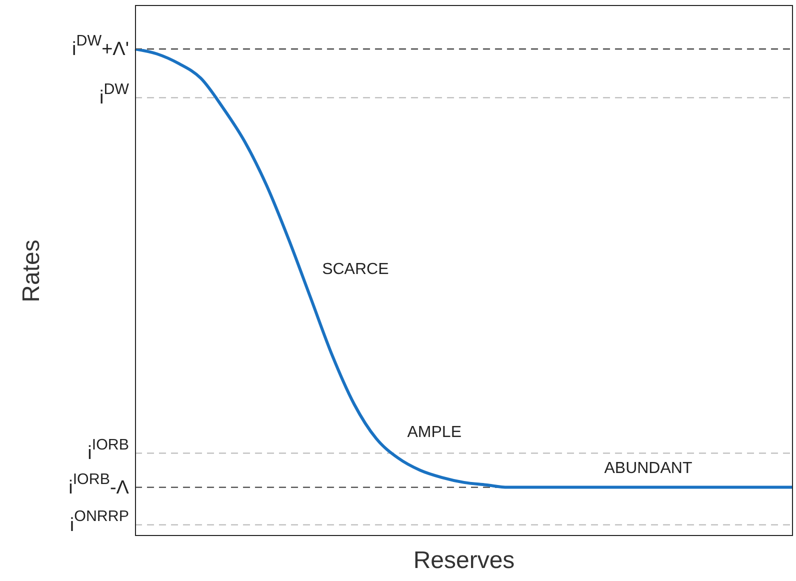 Image resolution: width=796 pixels, height=581 pixels. I want to click on annotation: ABUNDANT, so click(648, 469).